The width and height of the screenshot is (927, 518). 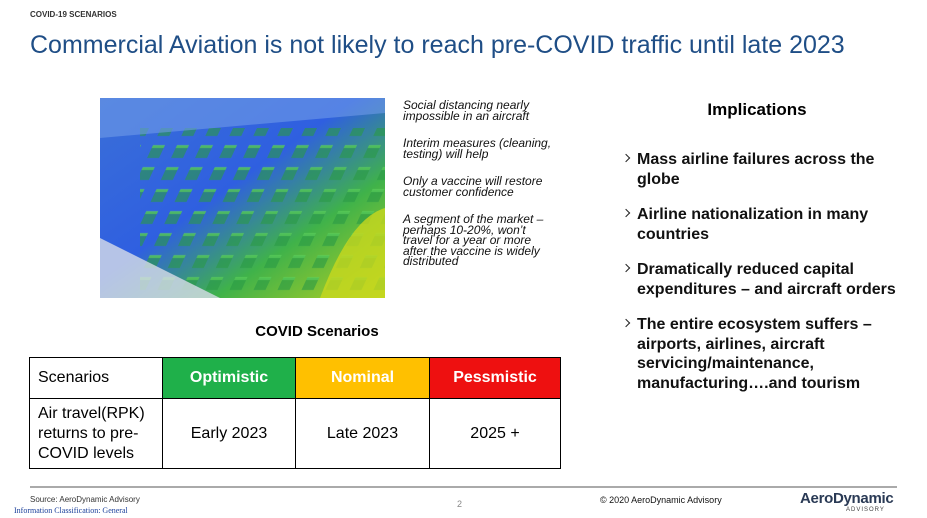 What do you see at coordinates (229, 378) in the screenshot?
I see `header-cell: Optimistic` at bounding box center [229, 378].